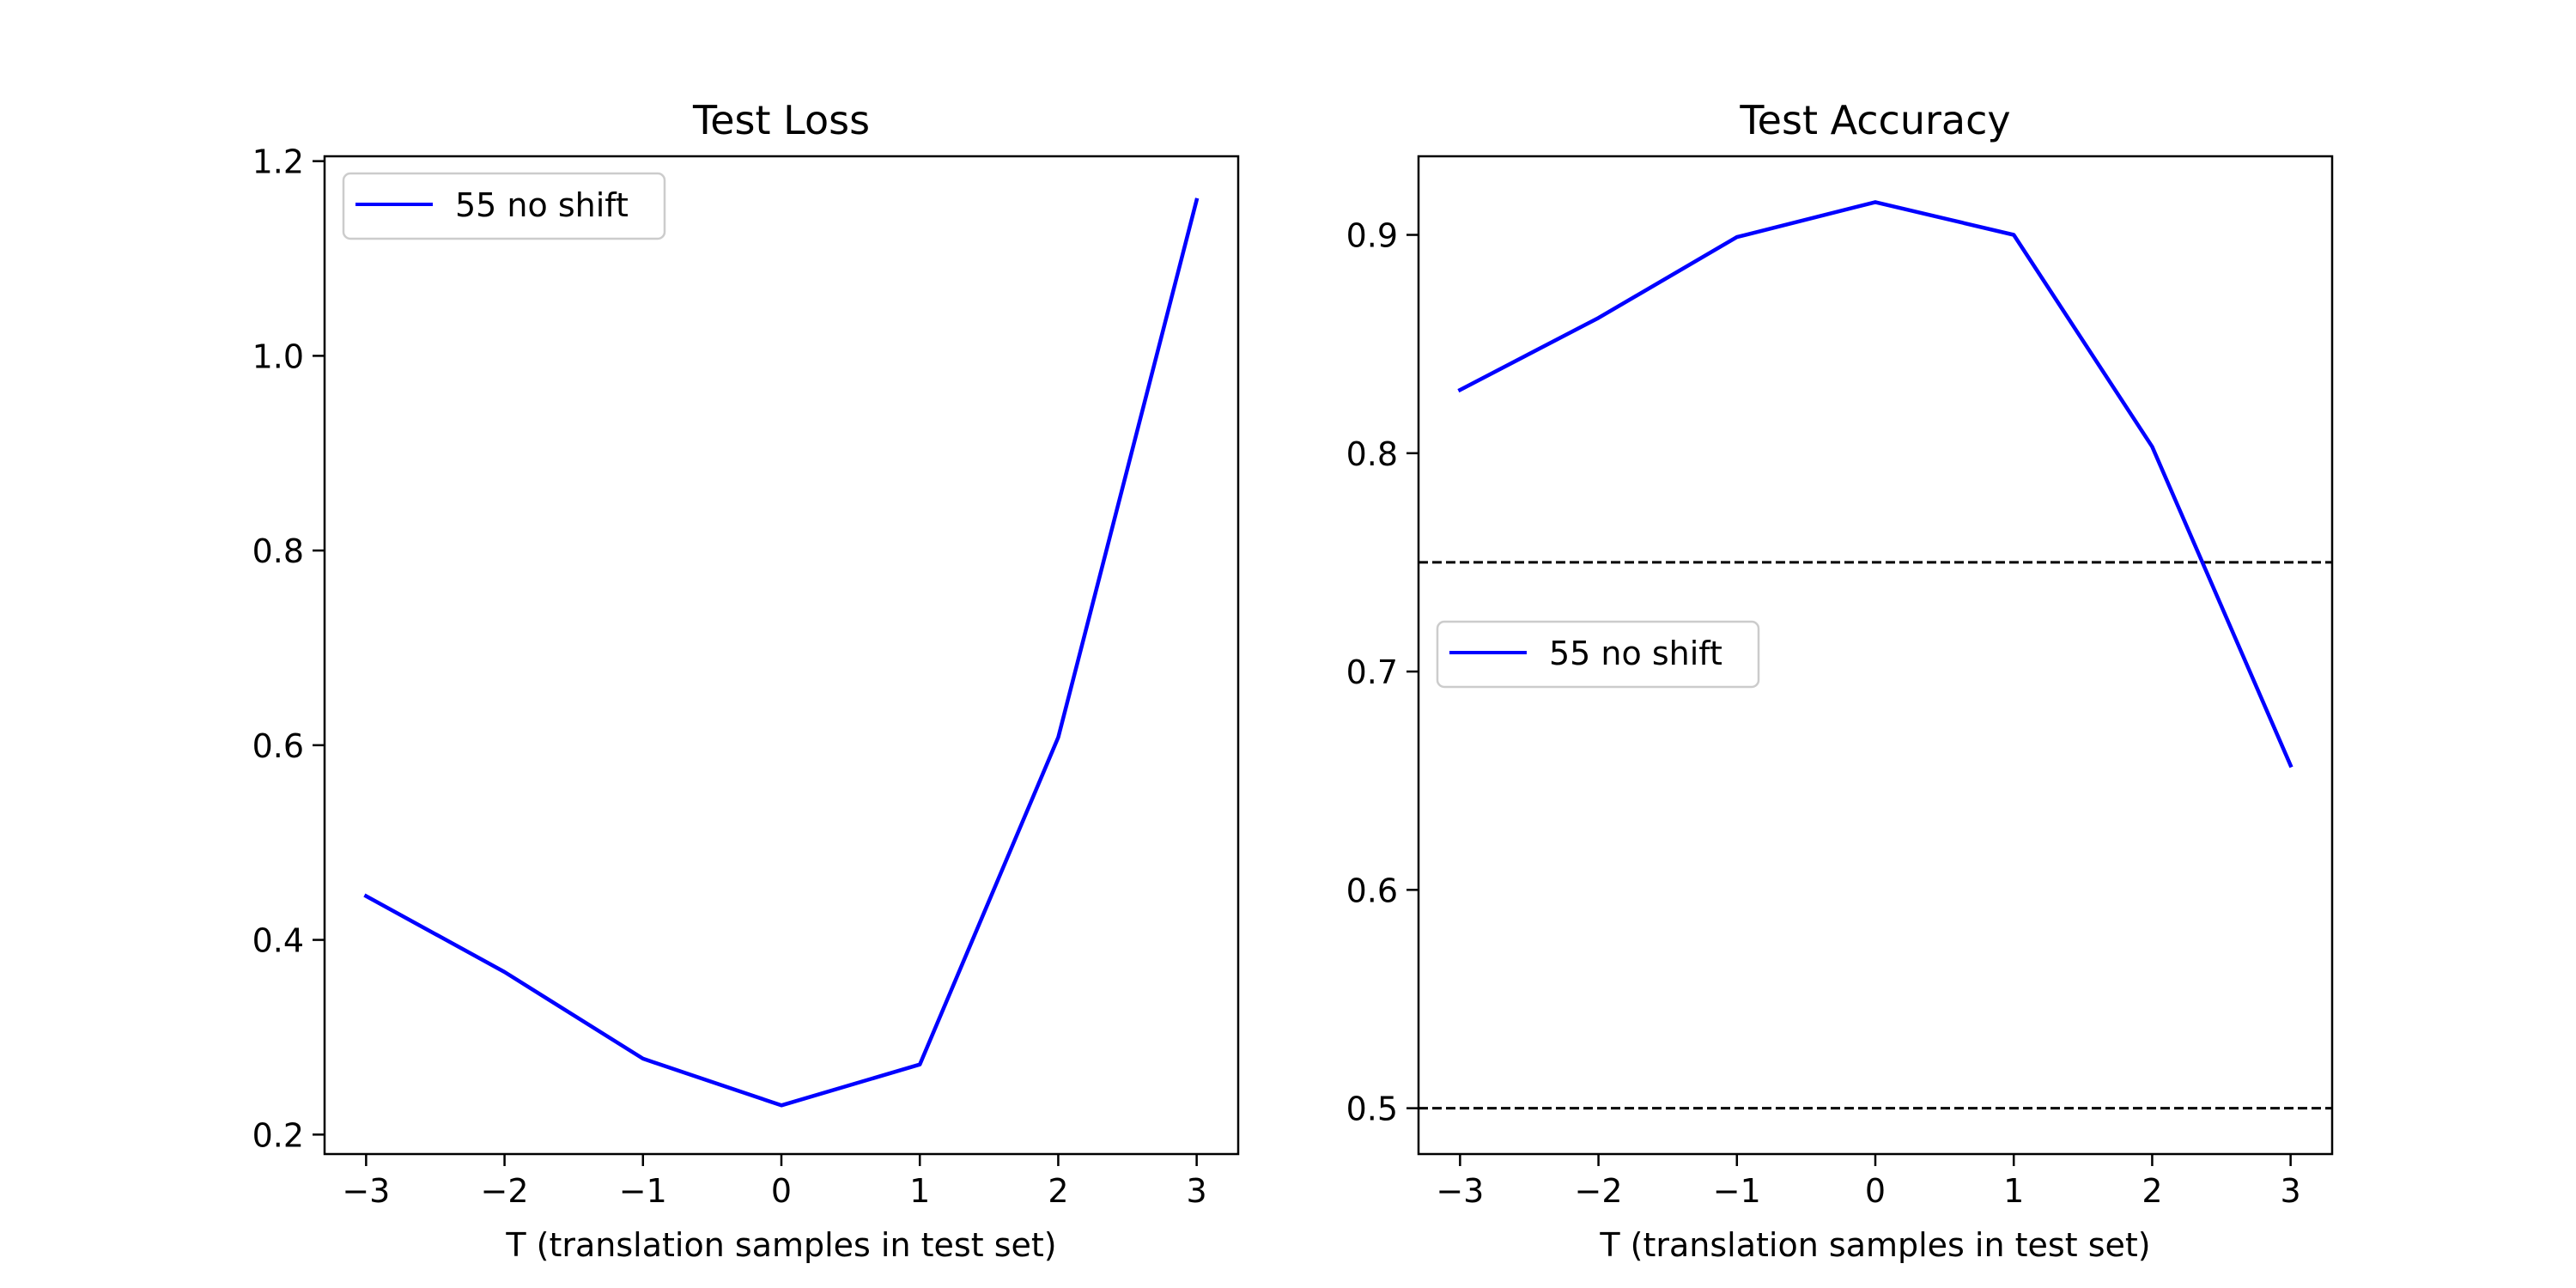 The height and width of the screenshot is (1288, 2576). Describe the element at coordinates (278, 941) in the screenshot. I see `test-loss-y-tick-label: 0.4` at that location.